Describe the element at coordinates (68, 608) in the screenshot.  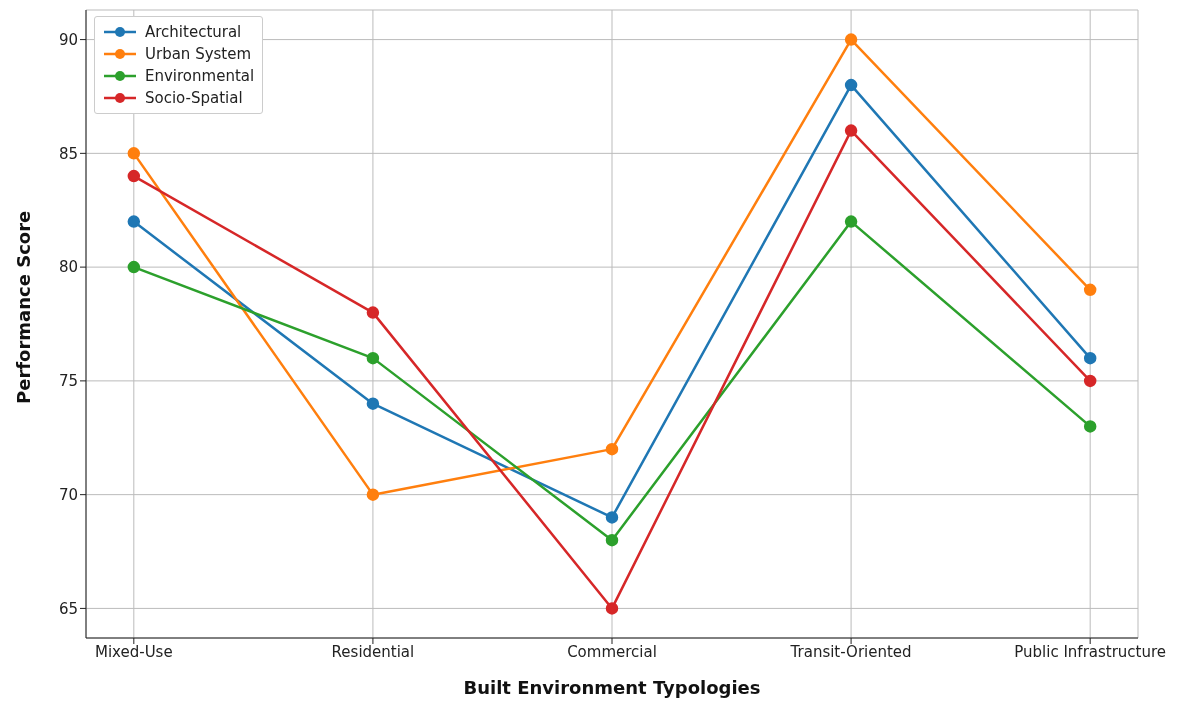
I see `y-tick-label: 65` at that location.